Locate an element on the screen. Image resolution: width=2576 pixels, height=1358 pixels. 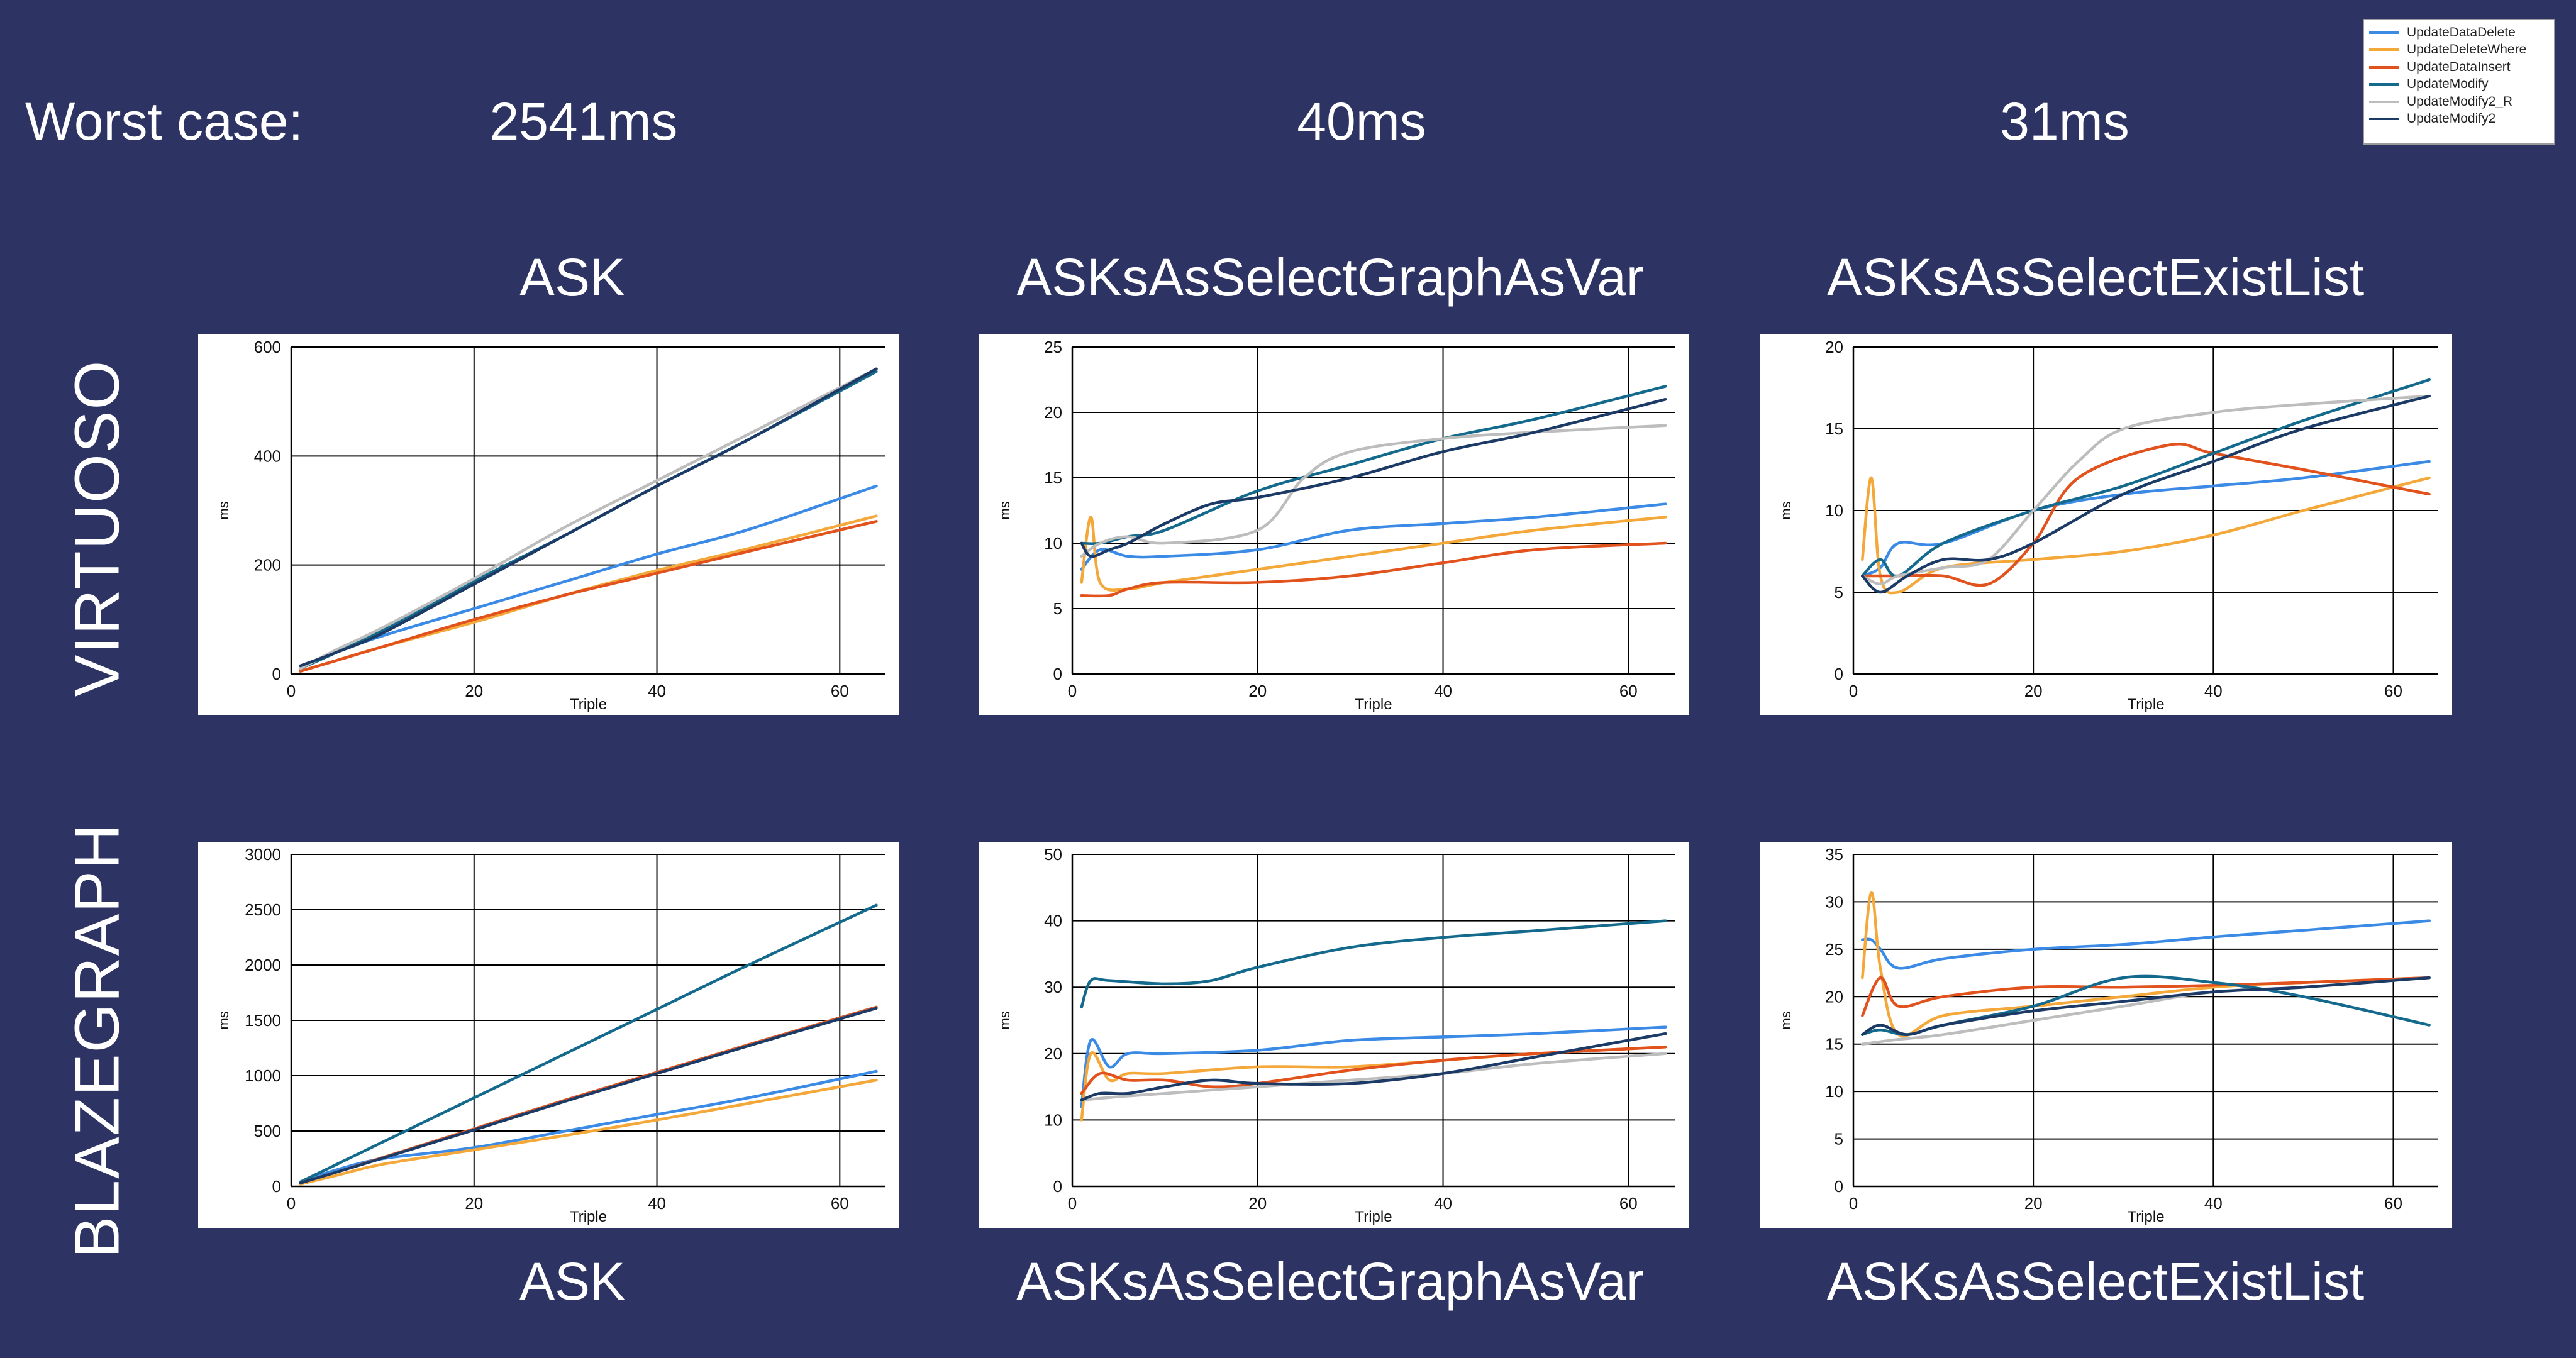
y-tick-label: 500 is located at coordinates (267, 1131).